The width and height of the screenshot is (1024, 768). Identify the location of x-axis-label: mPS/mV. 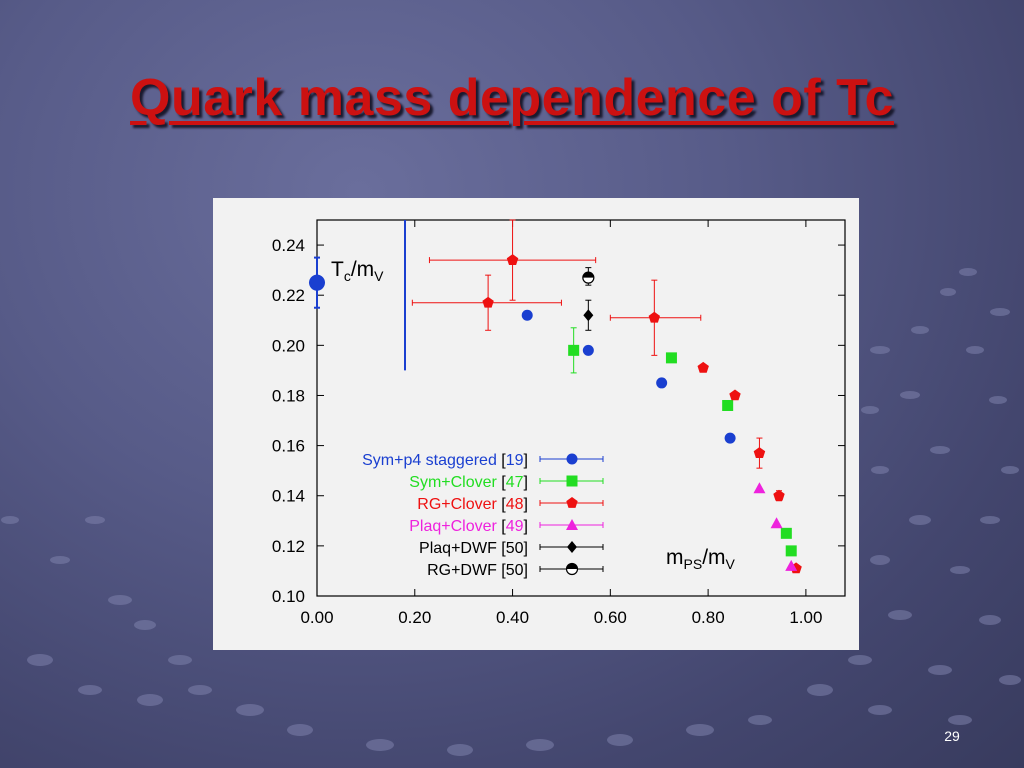
(701, 559).